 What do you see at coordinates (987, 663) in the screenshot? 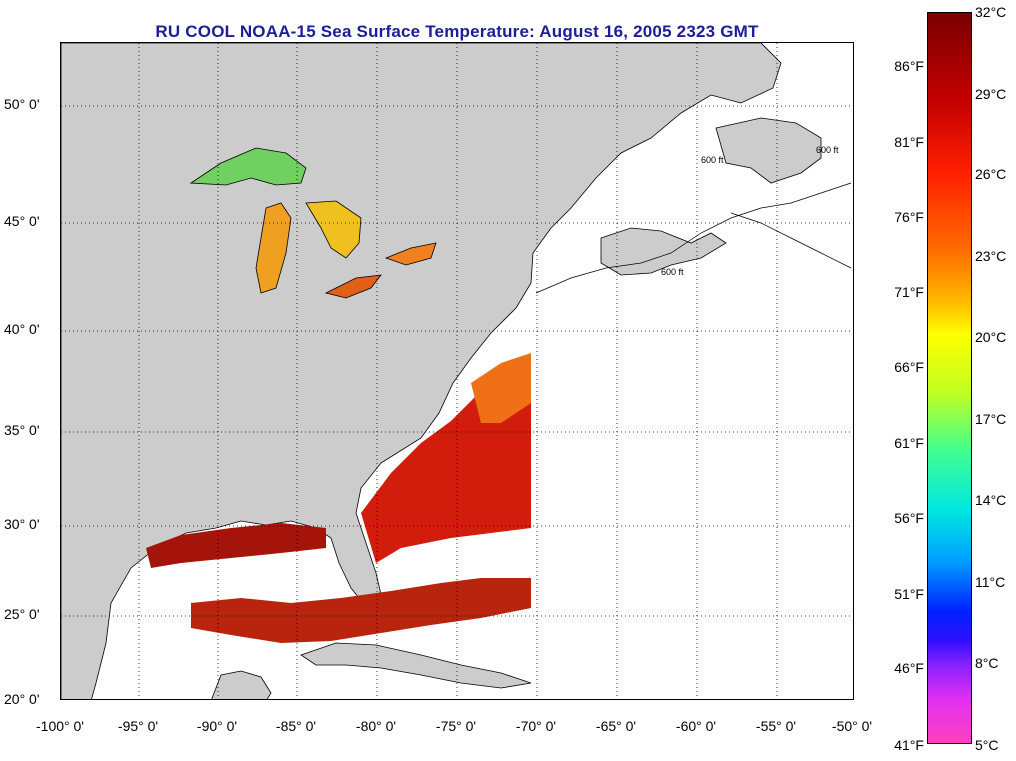
I see `celsius-label: 8°C` at bounding box center [987, 663].